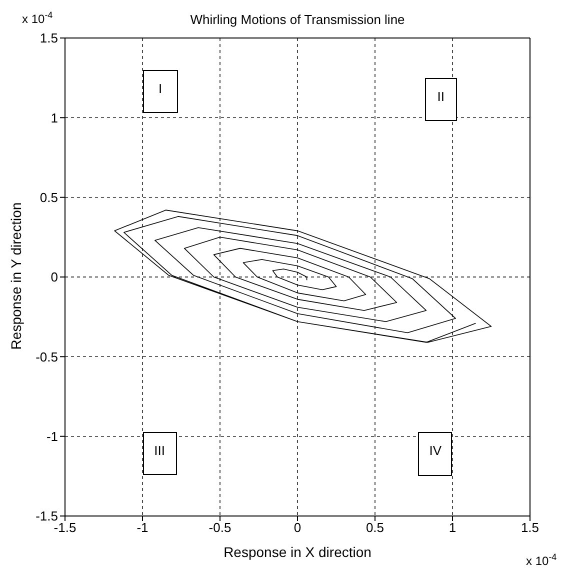 The image size is (565, 569). Describe the element at coordinates (159, 450) in the screenshot. I see `annotation: III` at that location.